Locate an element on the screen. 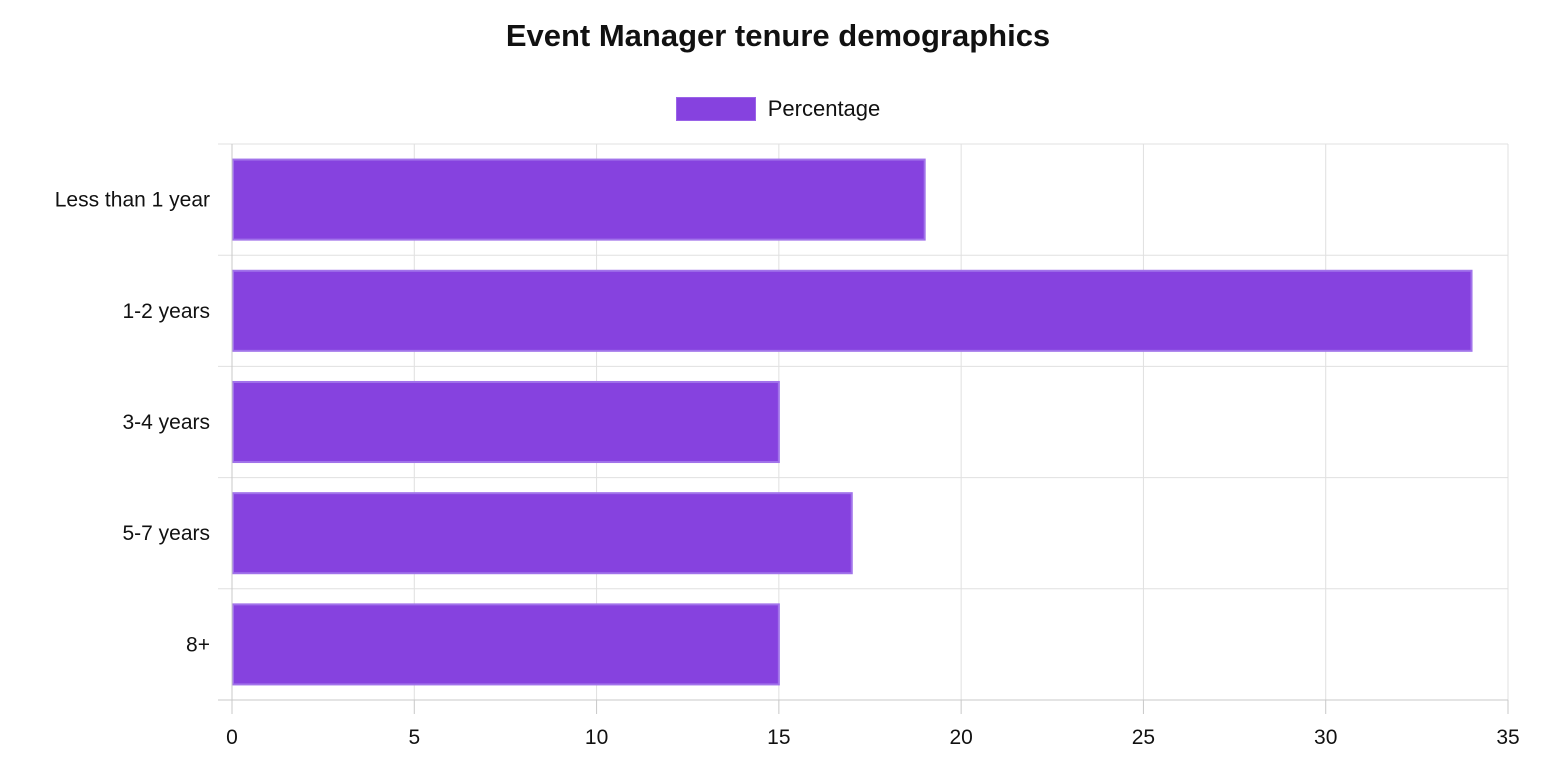 The height and width of the screenshot is (768, 1556). x-tick-label: 25 is located at coordinates (1143, 737).